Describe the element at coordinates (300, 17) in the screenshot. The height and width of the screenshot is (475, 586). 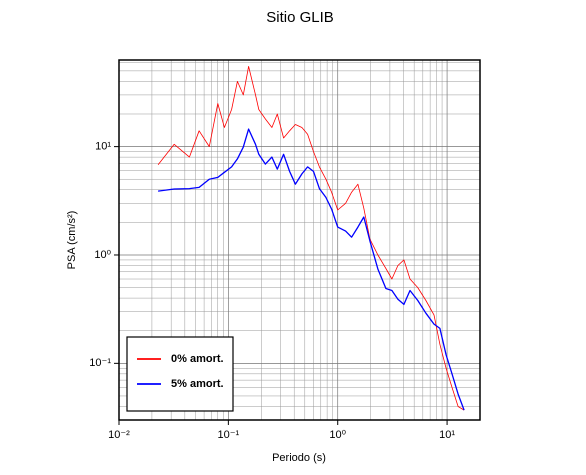
I see `chart-title: Sitio GLIB` at that location.